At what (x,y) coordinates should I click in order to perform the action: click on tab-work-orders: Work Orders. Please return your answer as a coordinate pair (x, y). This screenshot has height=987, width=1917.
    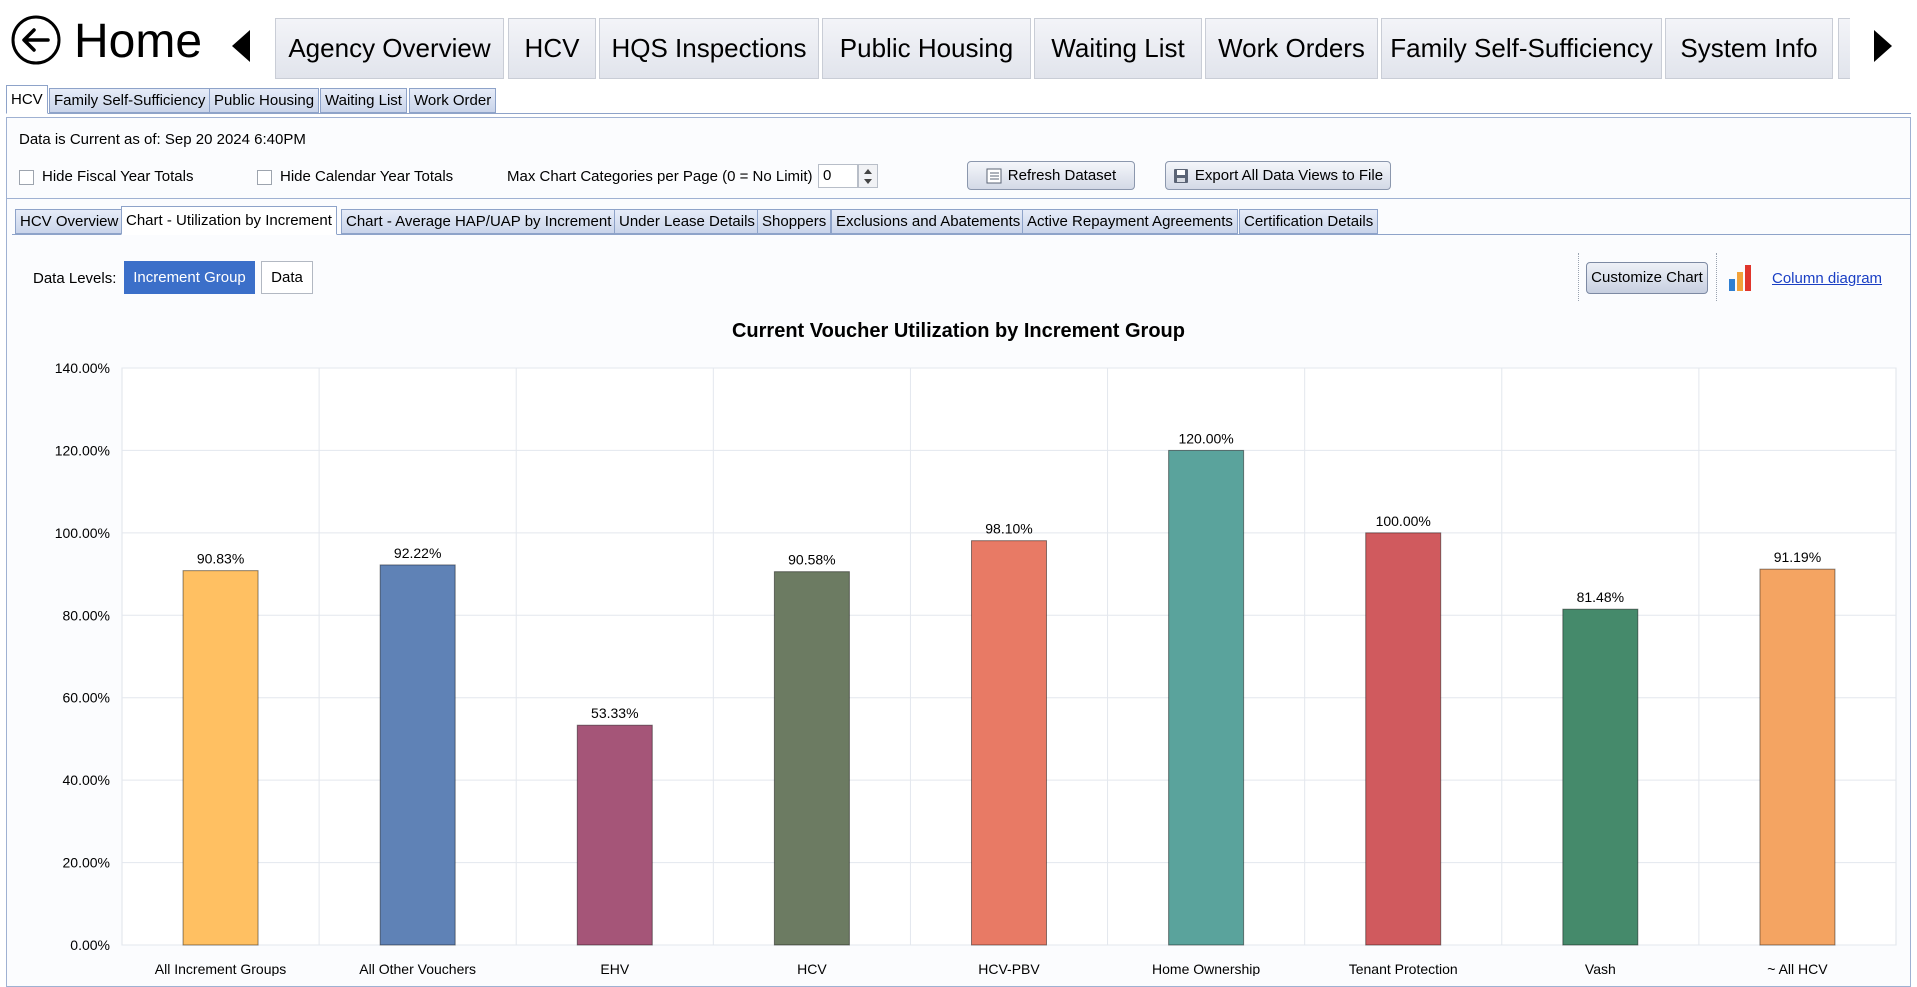
    Looking at the image, I should click on (1291, 48).